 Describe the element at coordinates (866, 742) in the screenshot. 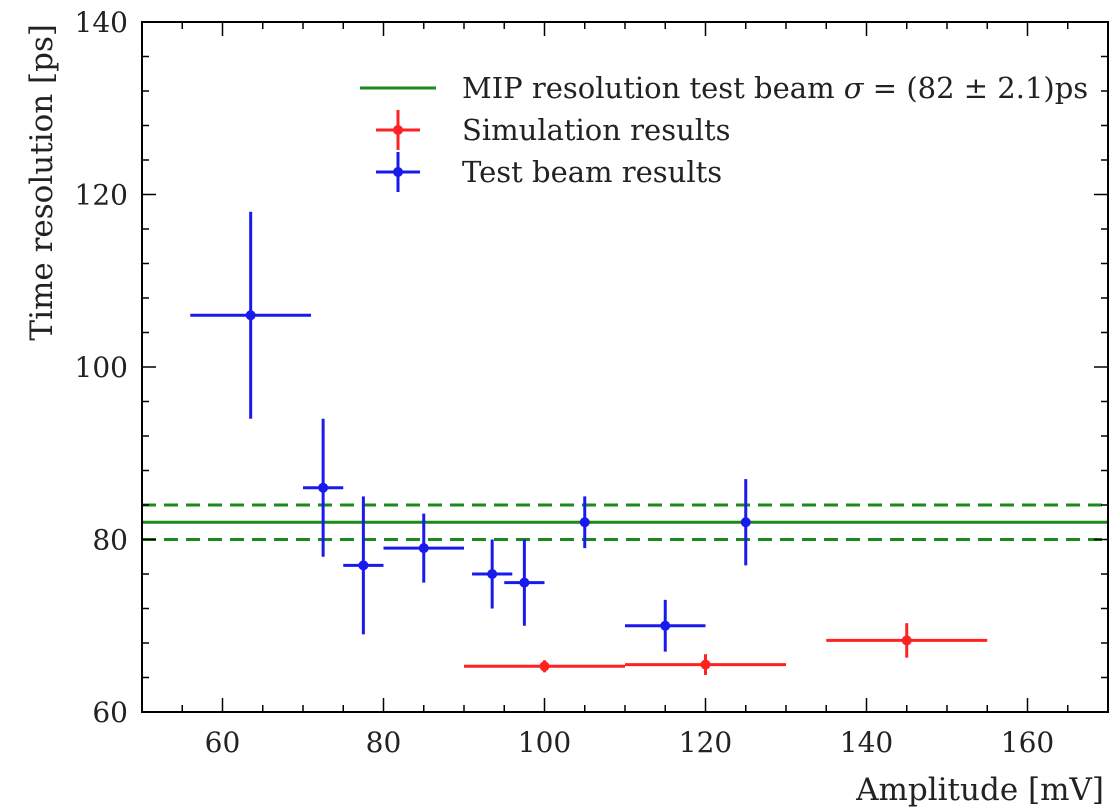

I see `x-tick-label: 140` at that location.